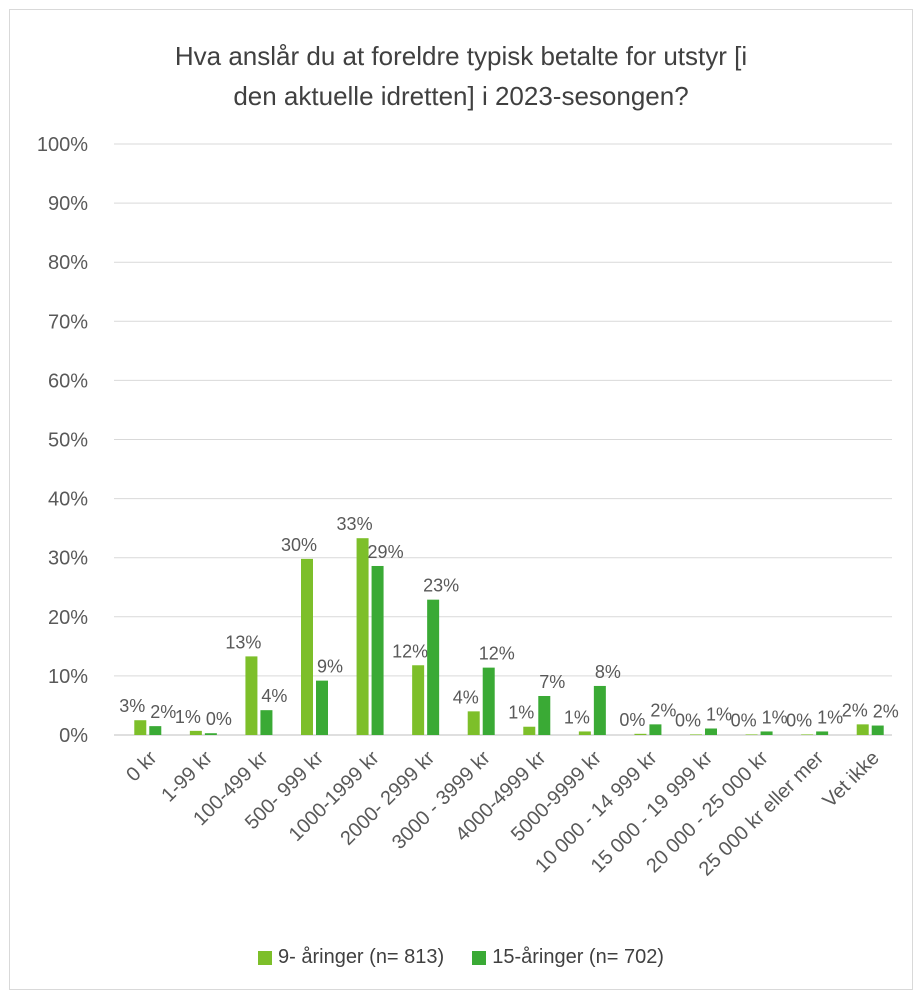 The width and height of the screenshot is (922, 999). What do you see at coordinates (466, 697) in the screenshot?
I see `data-label-series-1: 4%` at bounding box center [466, 697].